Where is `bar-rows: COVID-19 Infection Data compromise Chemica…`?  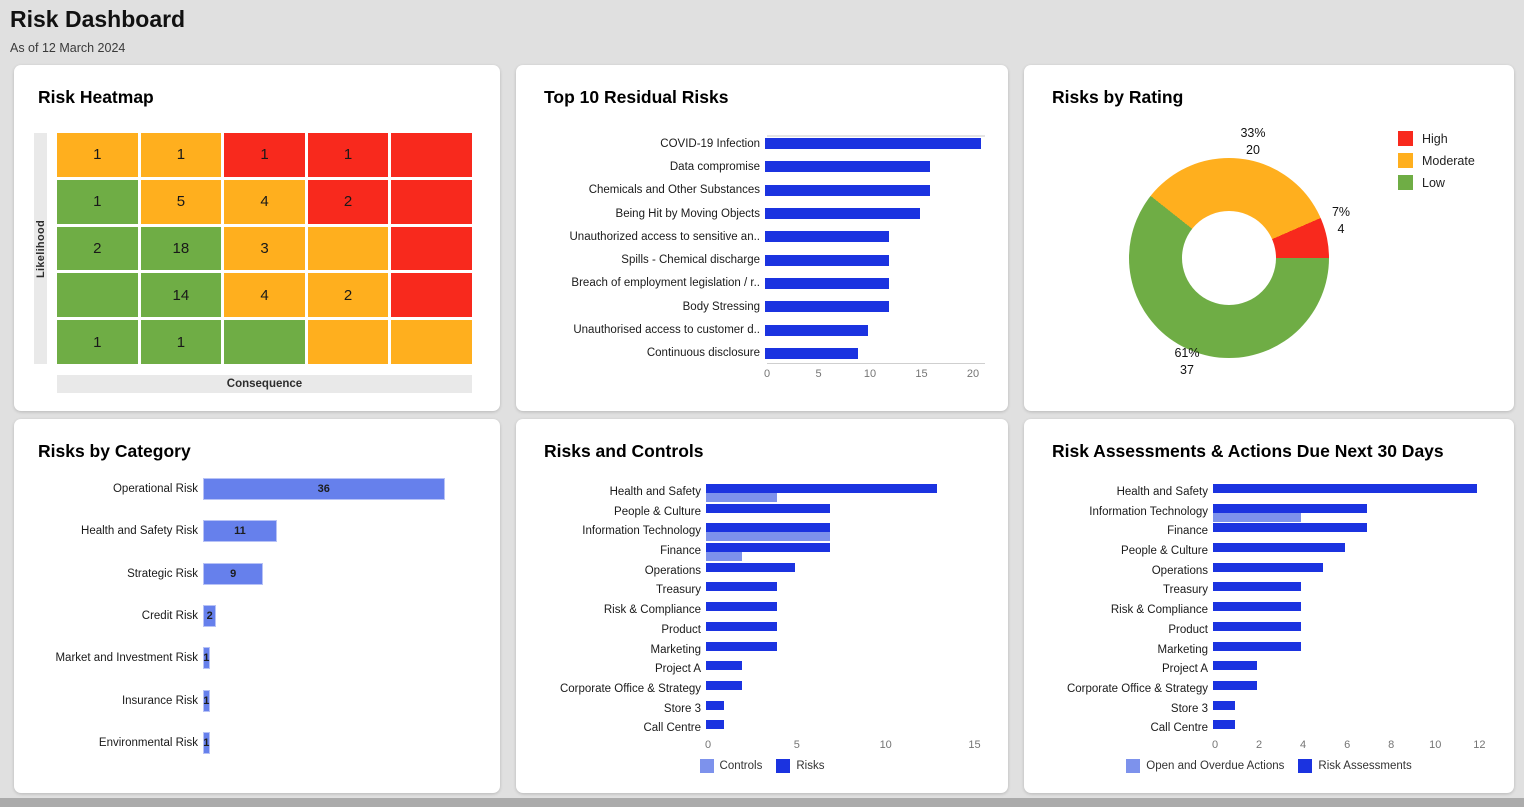
bar-rows: COVID-19 Infection Data compromise Chemica… is located at coordinates (762, 248).